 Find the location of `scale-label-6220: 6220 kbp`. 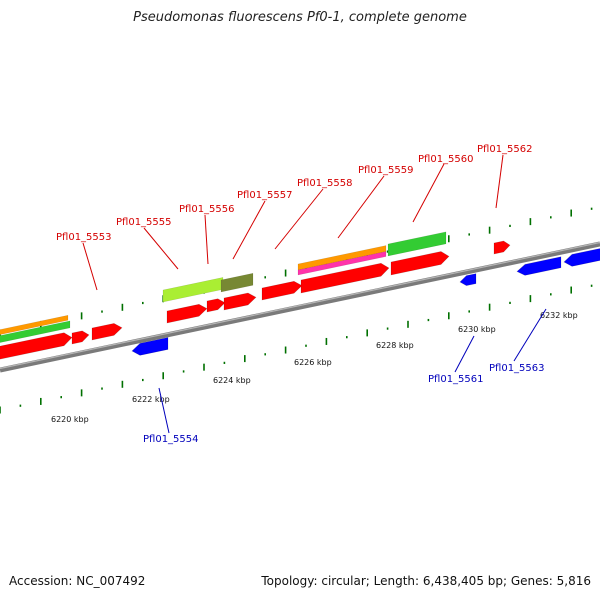

scale-label-6220: 6220 kbp is located at coordinates (70, 419).